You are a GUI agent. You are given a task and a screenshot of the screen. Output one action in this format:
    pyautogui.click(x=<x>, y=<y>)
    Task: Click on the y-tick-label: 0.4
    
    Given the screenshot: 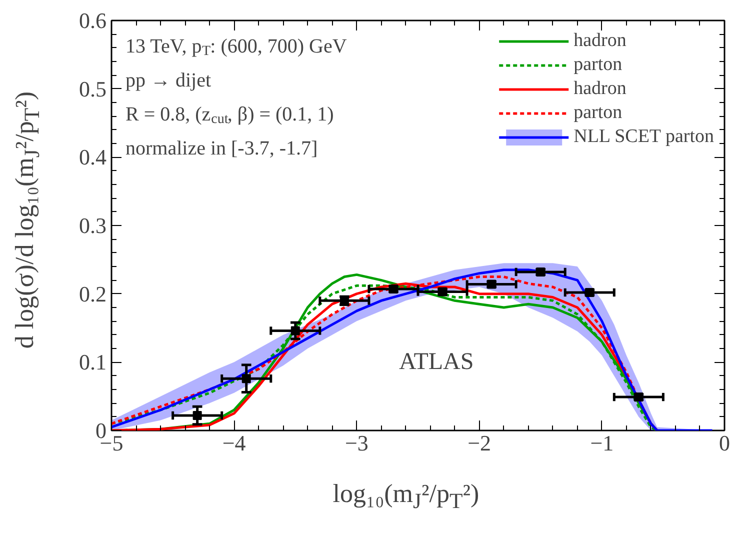 What is the action you would take?
    pyautogui.click(x=92, y=157)
    